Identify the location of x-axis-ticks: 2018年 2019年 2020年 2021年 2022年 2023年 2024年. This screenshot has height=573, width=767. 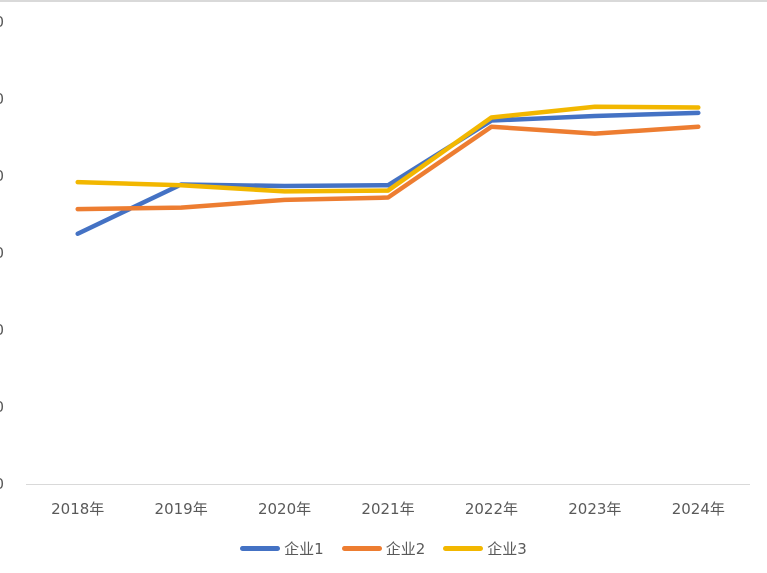
(388, 509).